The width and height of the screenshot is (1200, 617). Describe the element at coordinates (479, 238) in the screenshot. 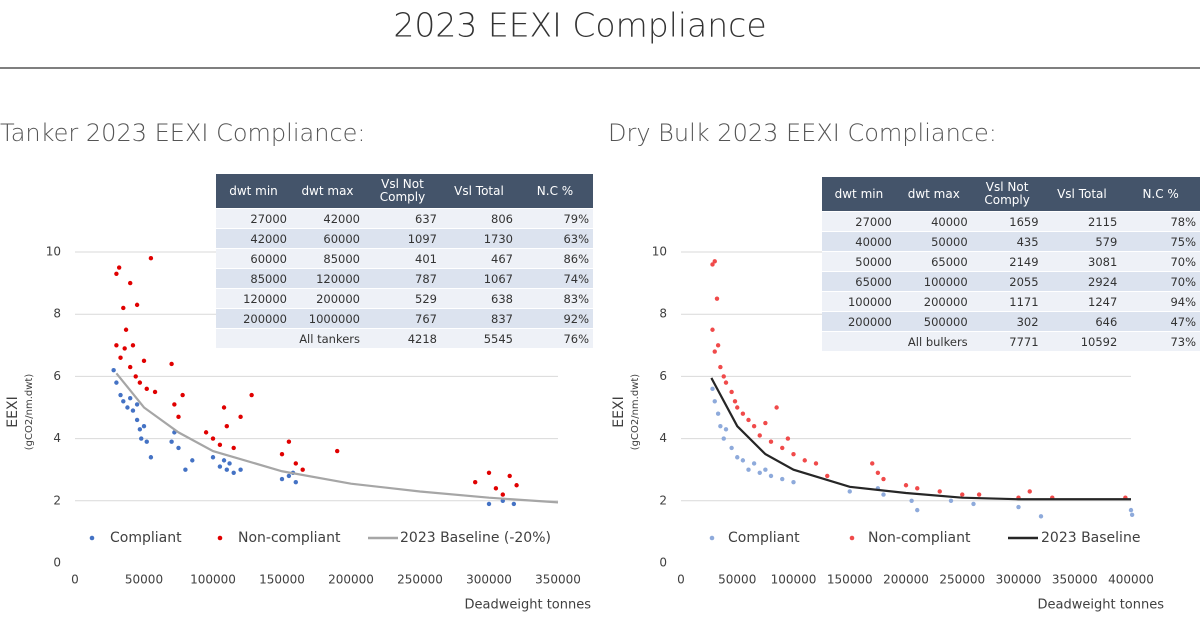

I see `table-cell: 1730` at that location.